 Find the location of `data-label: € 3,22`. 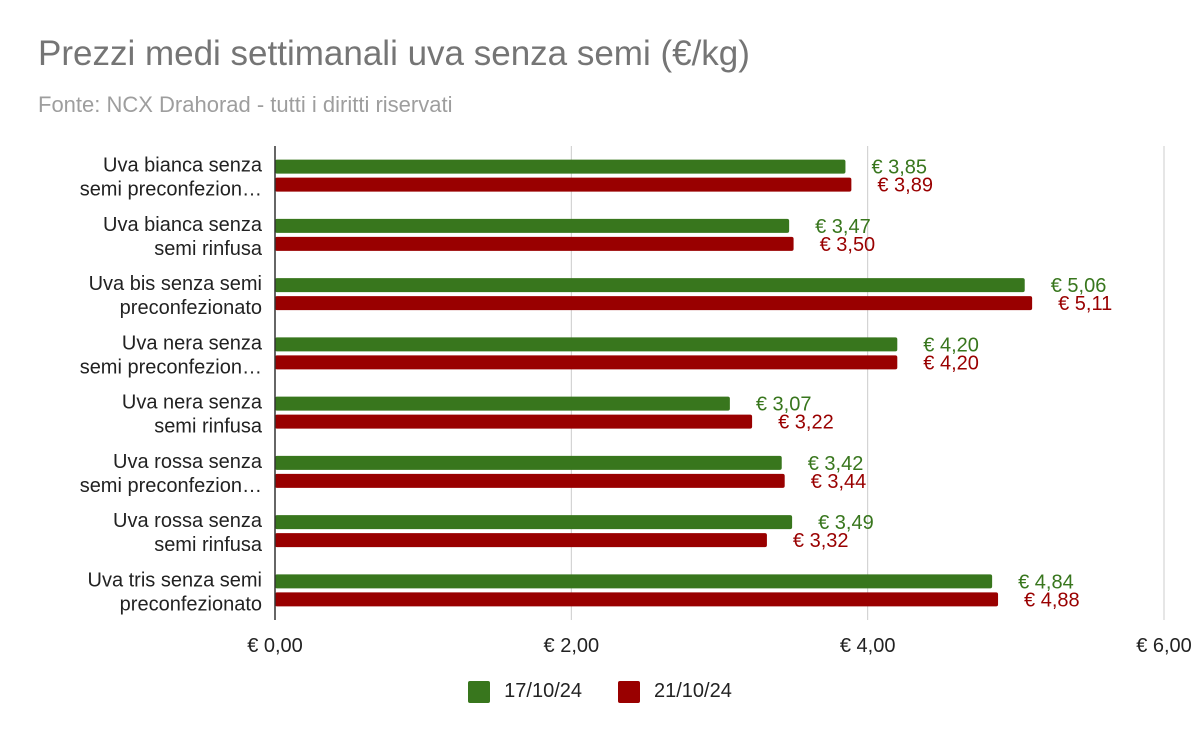

data-label: € 3,22 is located at coordinates (806, 423).